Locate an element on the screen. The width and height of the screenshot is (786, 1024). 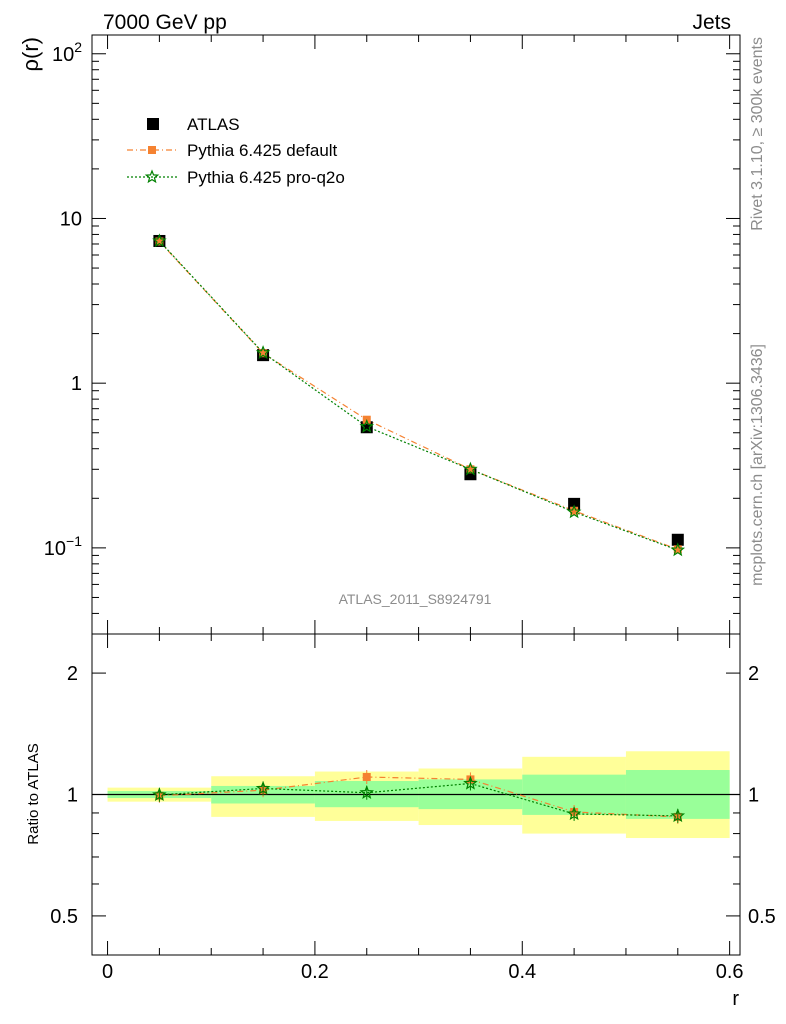
legend-item-proq2o: Pythia 6.425 pro-q2o is located at coordinates (236, 177).